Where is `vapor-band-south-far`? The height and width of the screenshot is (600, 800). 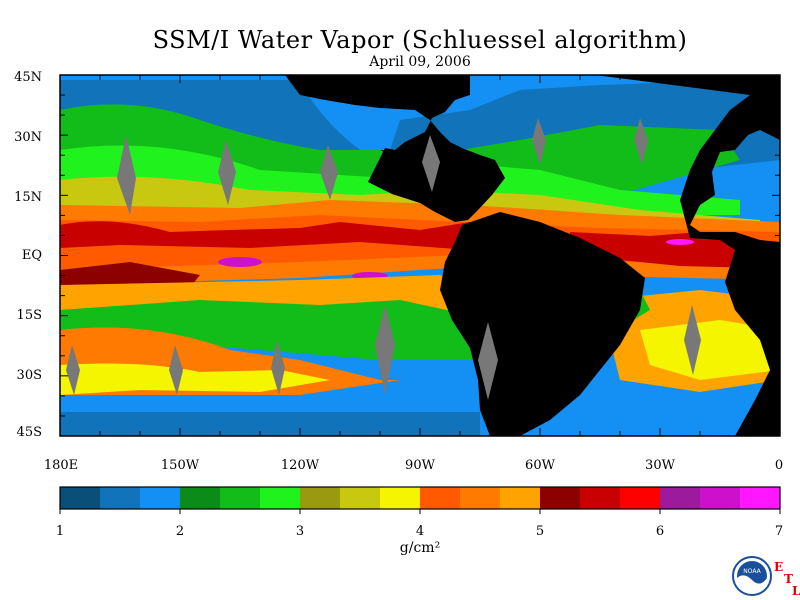 vapor-band-south-far is located at coordinates (270, 424).